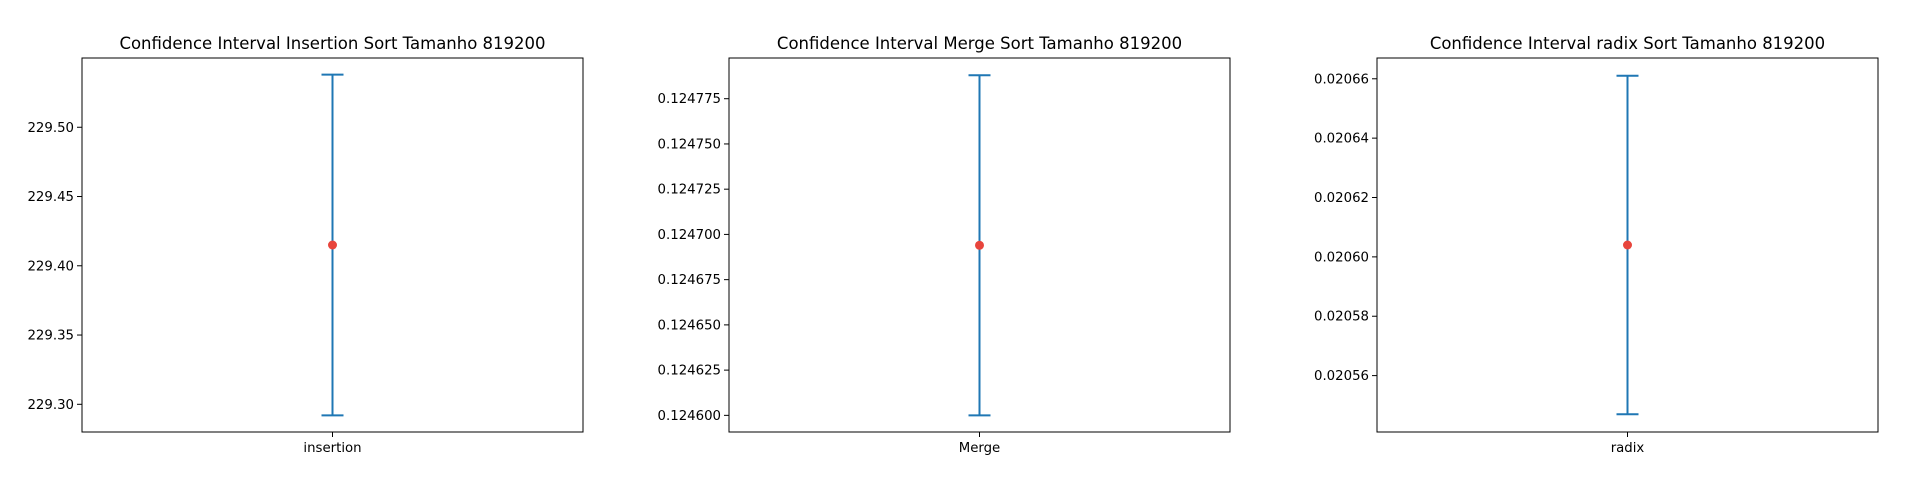  I want to click on x-tick-label: radix, so click(1628, 448).